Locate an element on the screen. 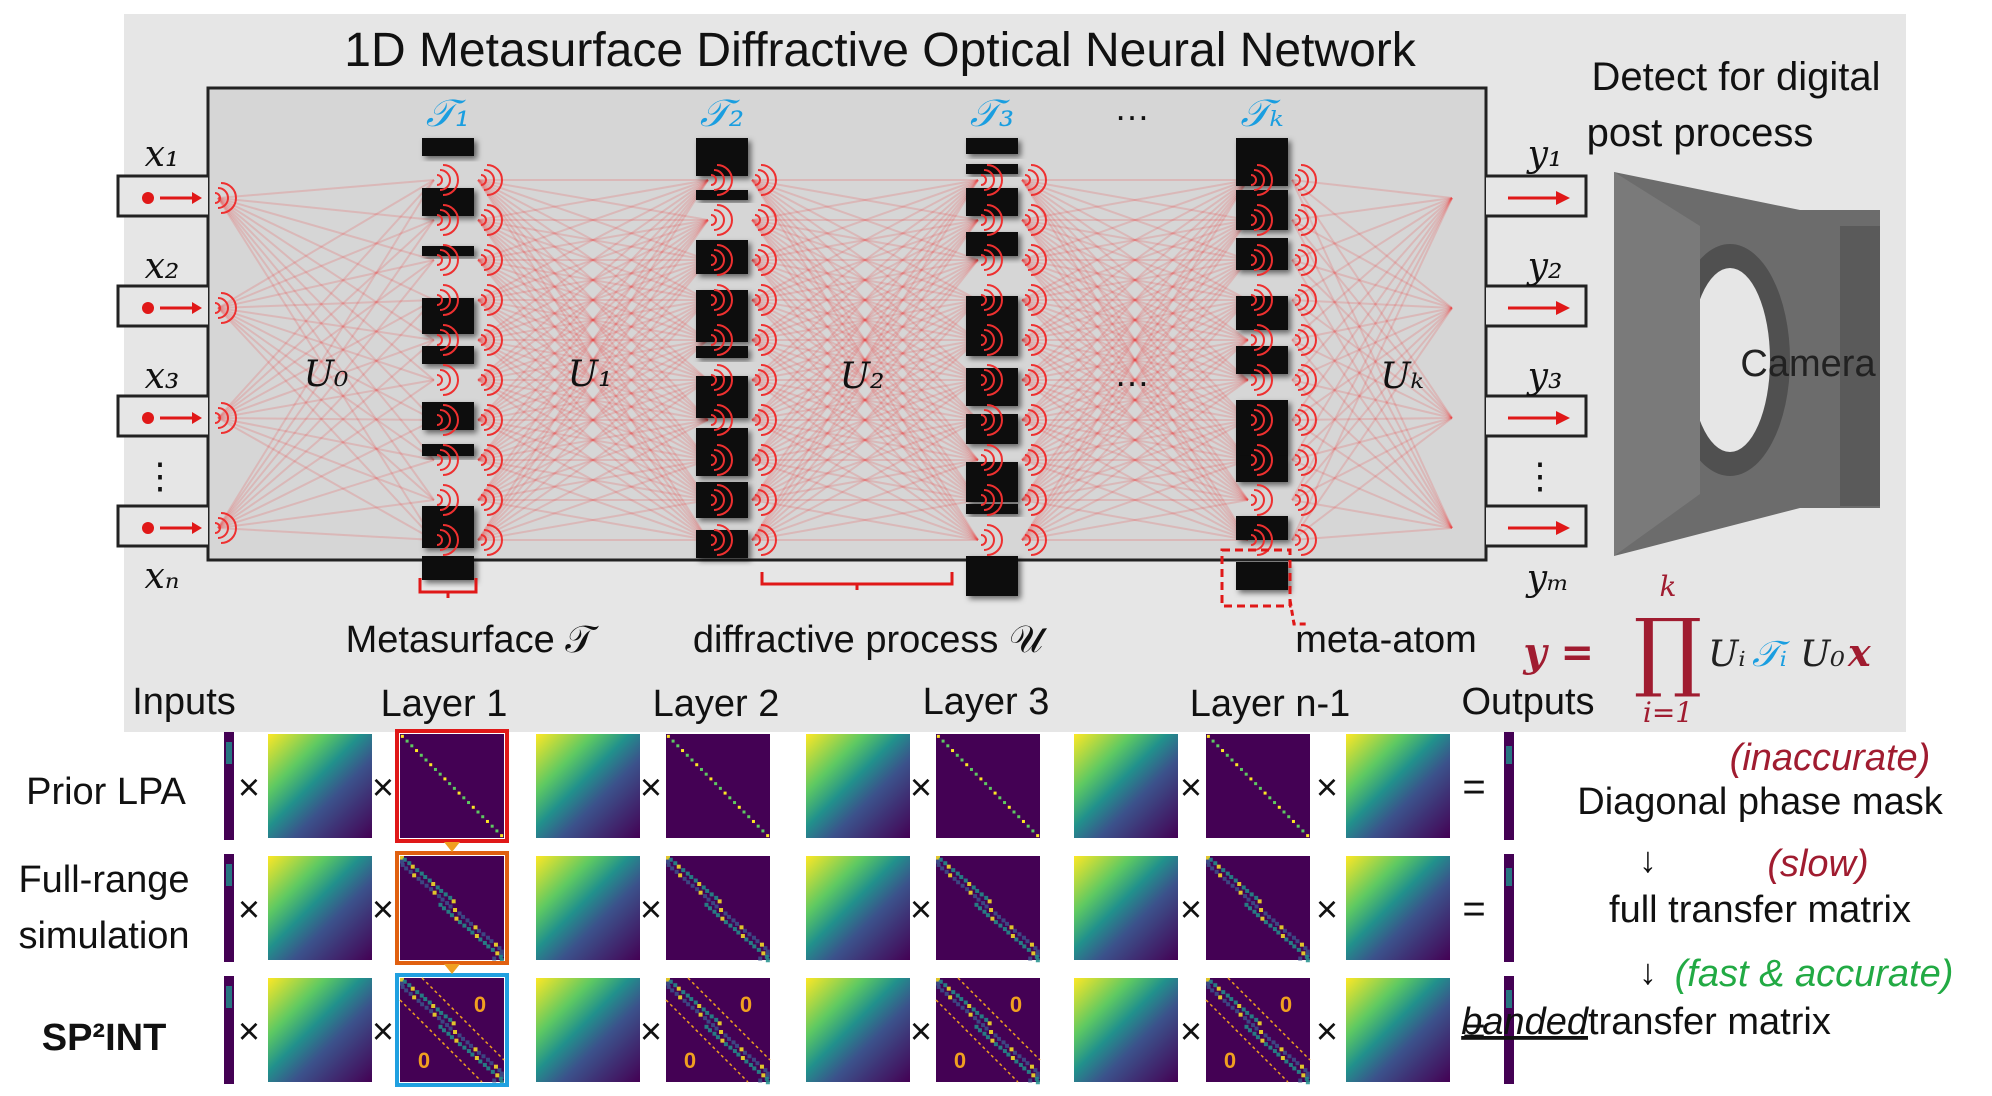 The width and height of the screenshot is (1992, 1096). output-port is located at coordinates (1537, 416).